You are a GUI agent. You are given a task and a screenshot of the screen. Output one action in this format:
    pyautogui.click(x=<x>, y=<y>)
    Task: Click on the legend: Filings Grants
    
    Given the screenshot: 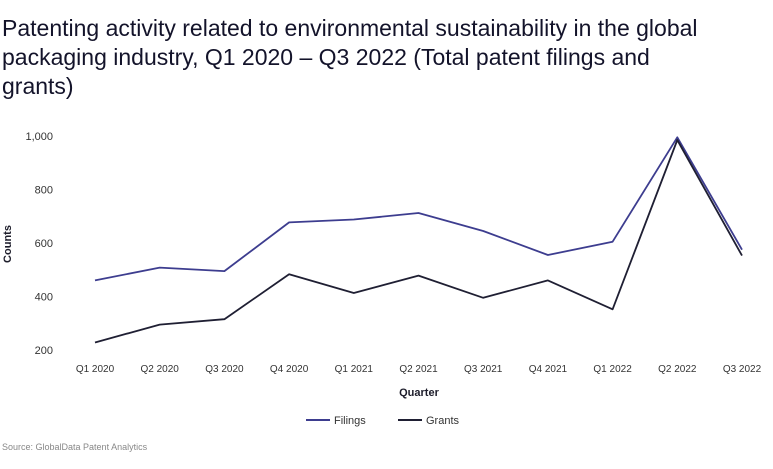 What is the action you would take?
    pyautogui.click(x=383, y=421)
    